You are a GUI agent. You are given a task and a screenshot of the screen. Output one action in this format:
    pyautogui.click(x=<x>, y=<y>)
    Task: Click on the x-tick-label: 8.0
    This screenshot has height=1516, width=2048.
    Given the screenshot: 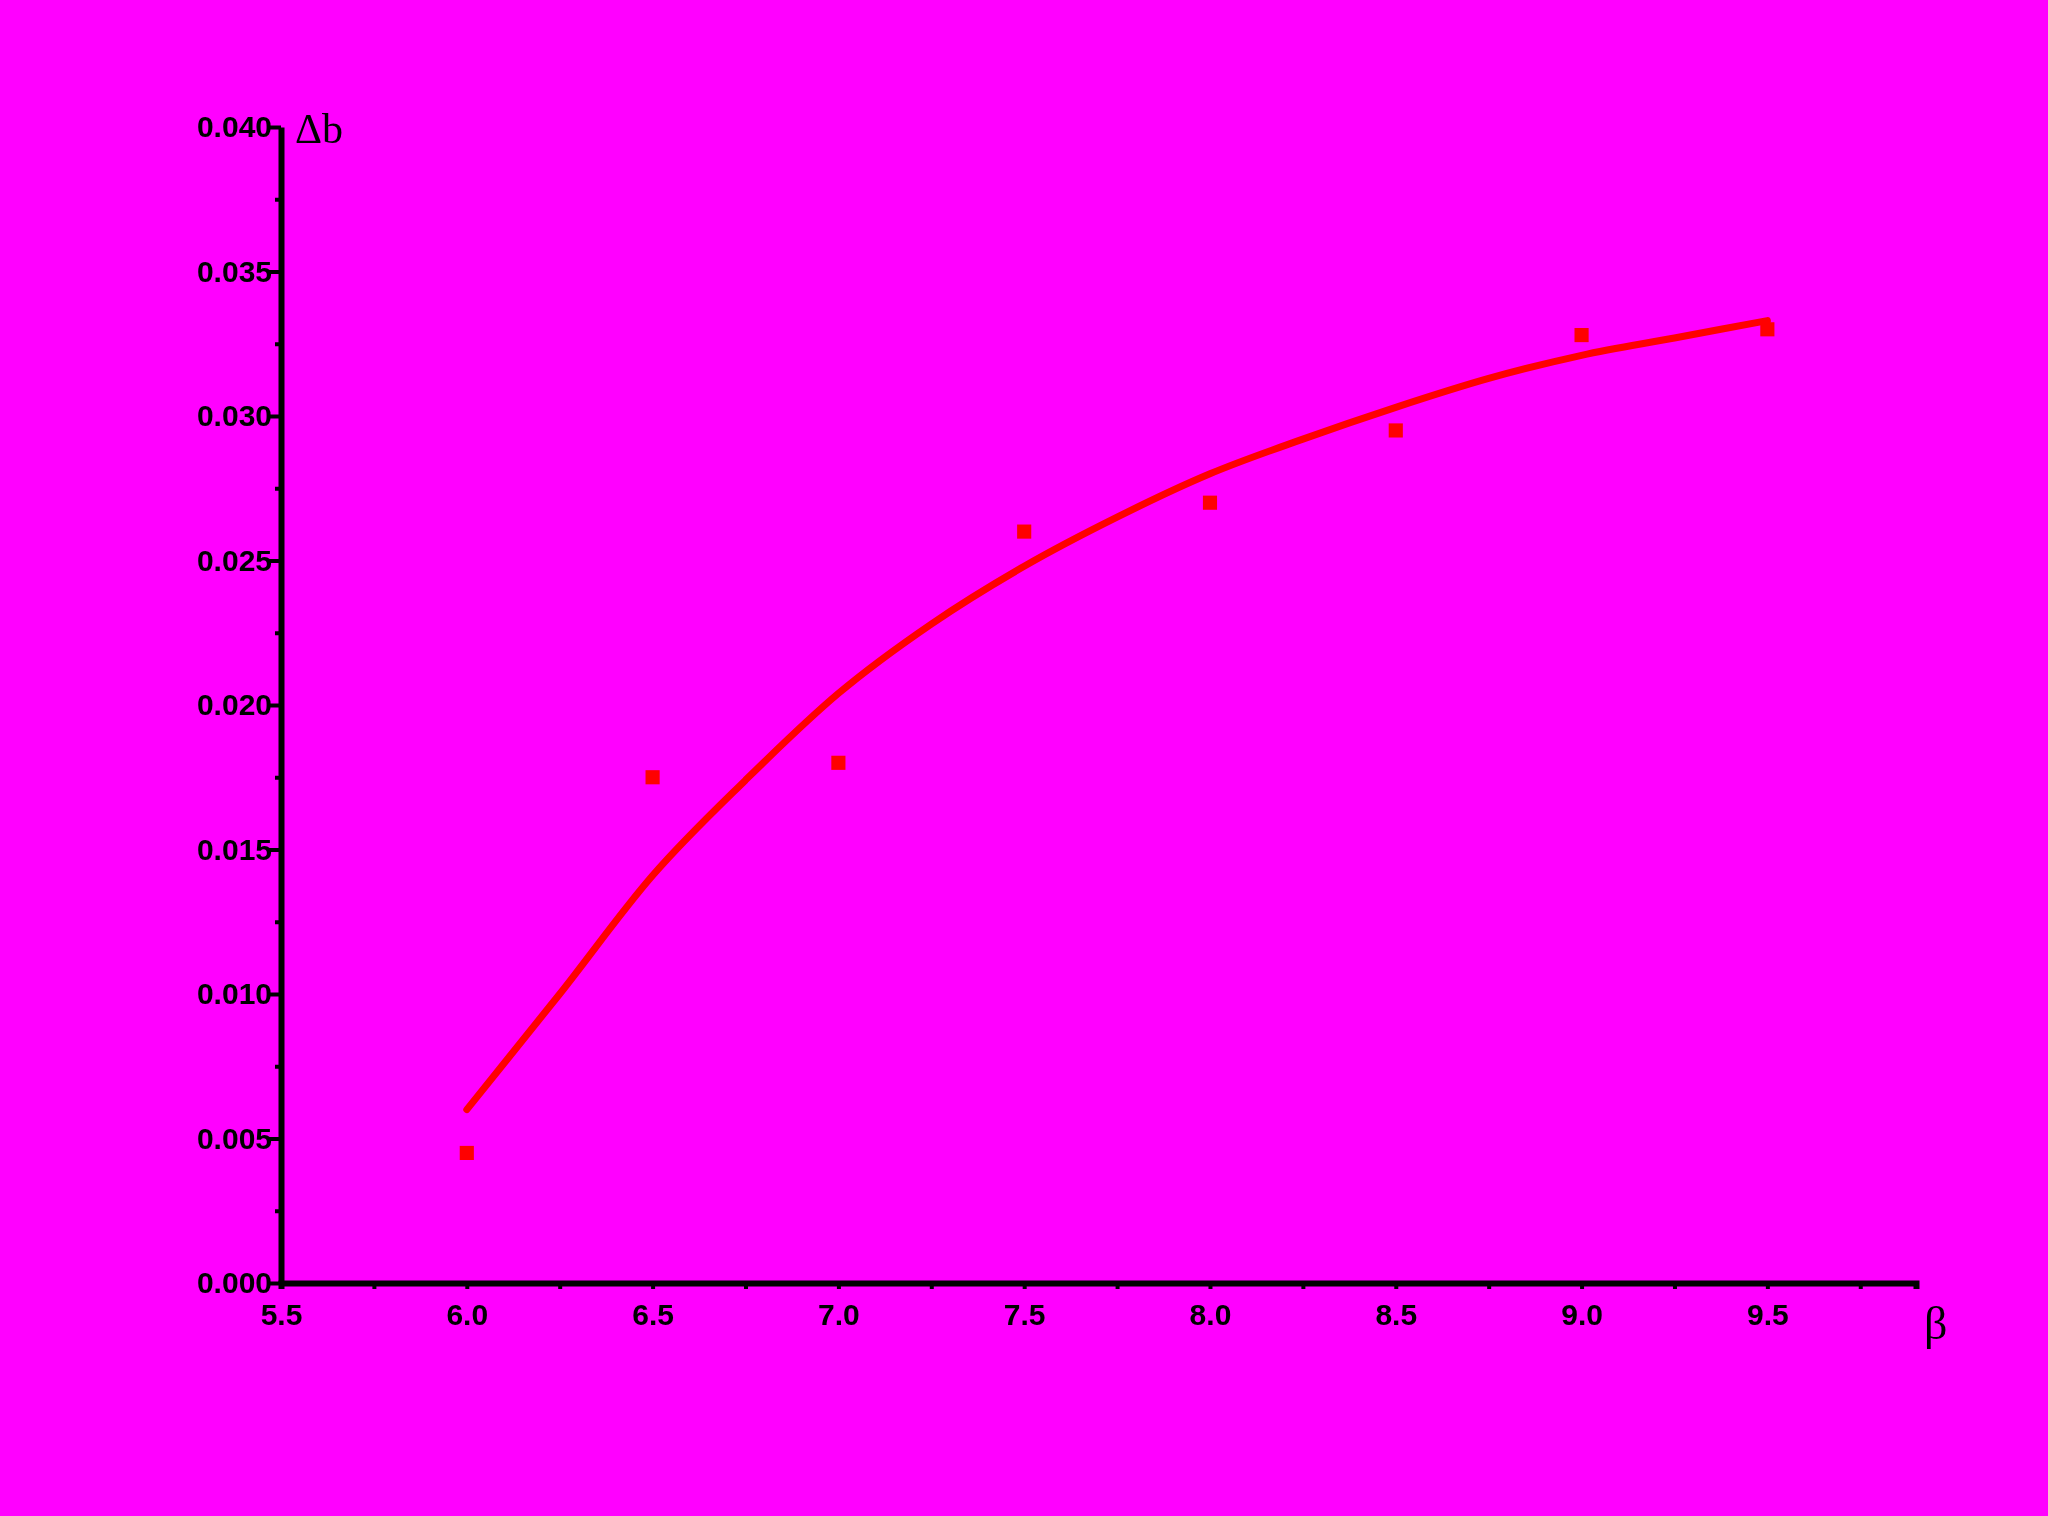 What is the action you would take?
    pyautogui.click(x=1210, y=1314)
    